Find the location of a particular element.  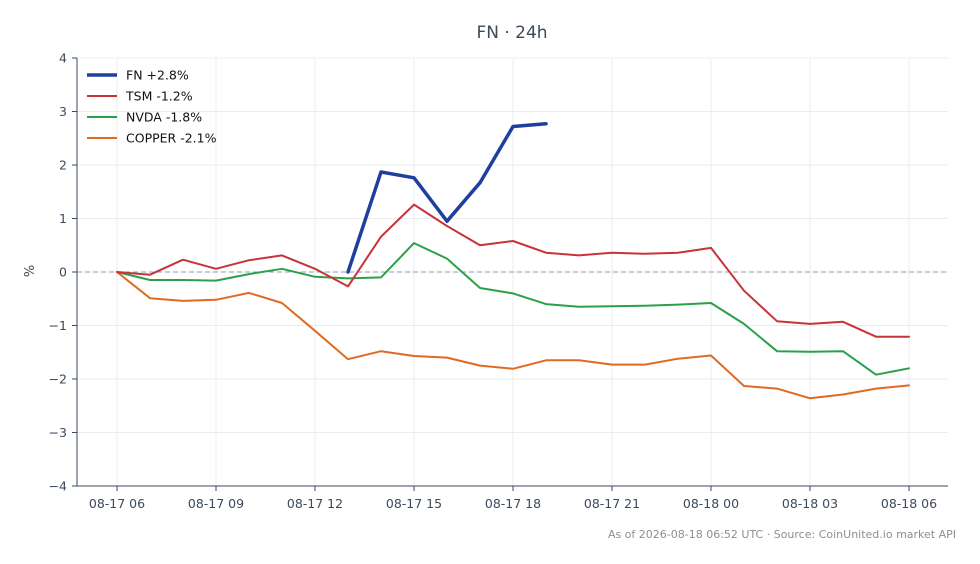

legend-label-fn: FN +2.8% is located at coordinates (157, 75).